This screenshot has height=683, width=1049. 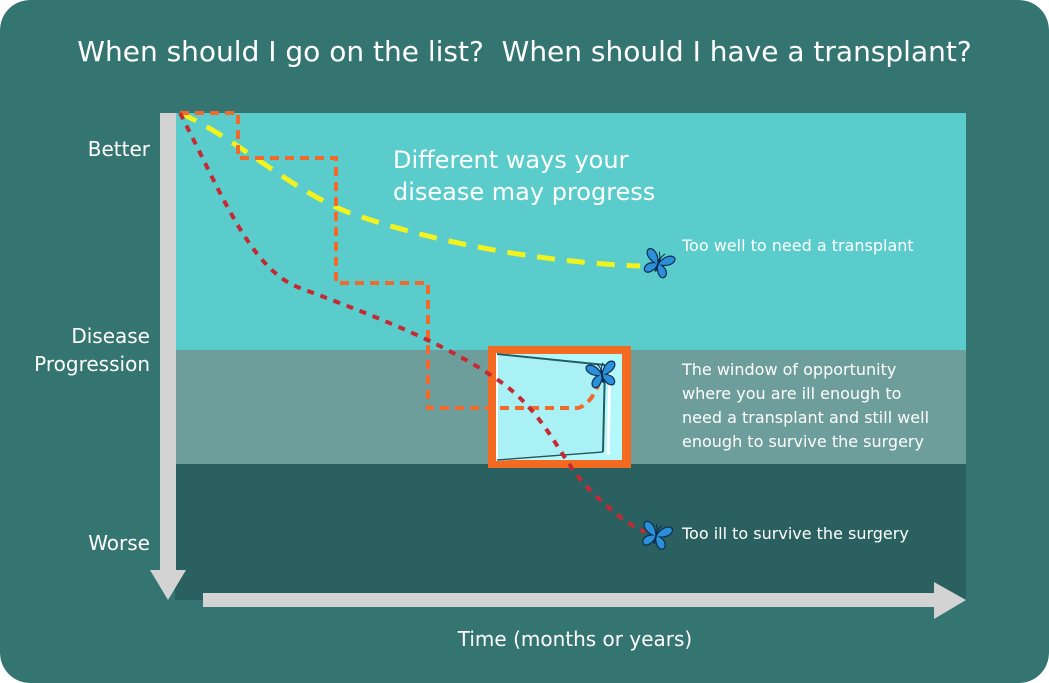 I want to click on note-too-well: Too well to need a transplant, so click(x=798, y=245).